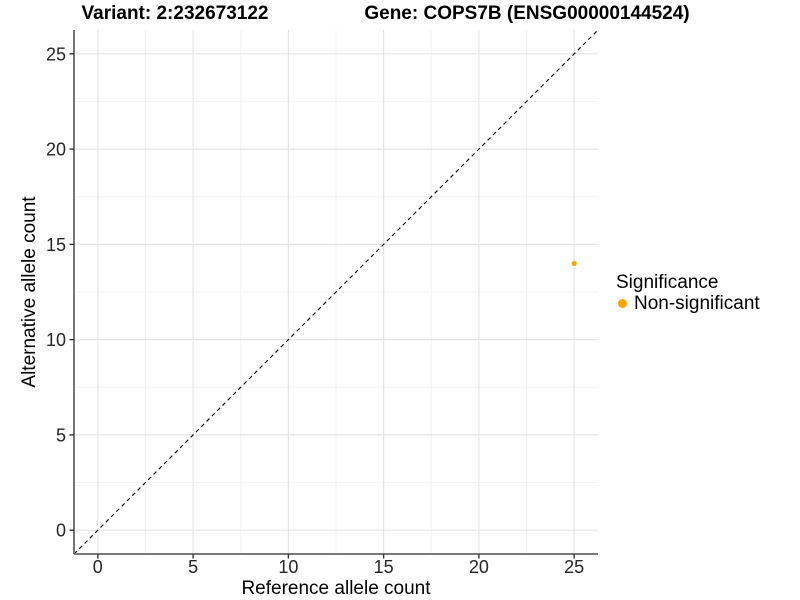 The height and width of the screenshot is (600, 800). I want to click on legend-item: Non-significant, so click(688, 303).